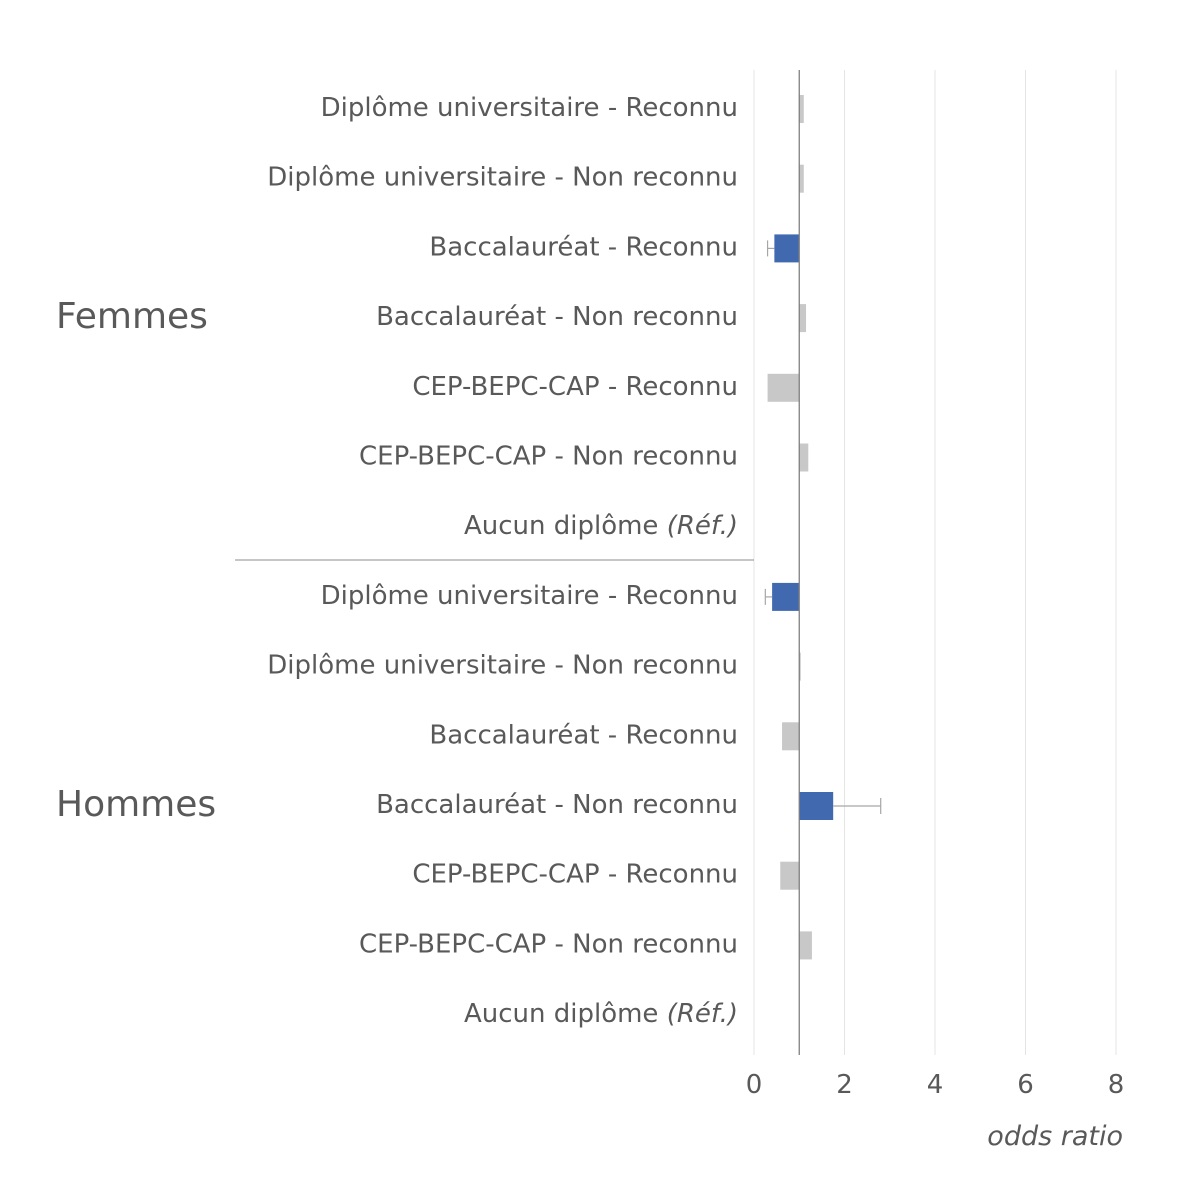  Describe the element at coordinates (1025, 1085) in the screenshot. I see `tick-label-6: 6` at that location.